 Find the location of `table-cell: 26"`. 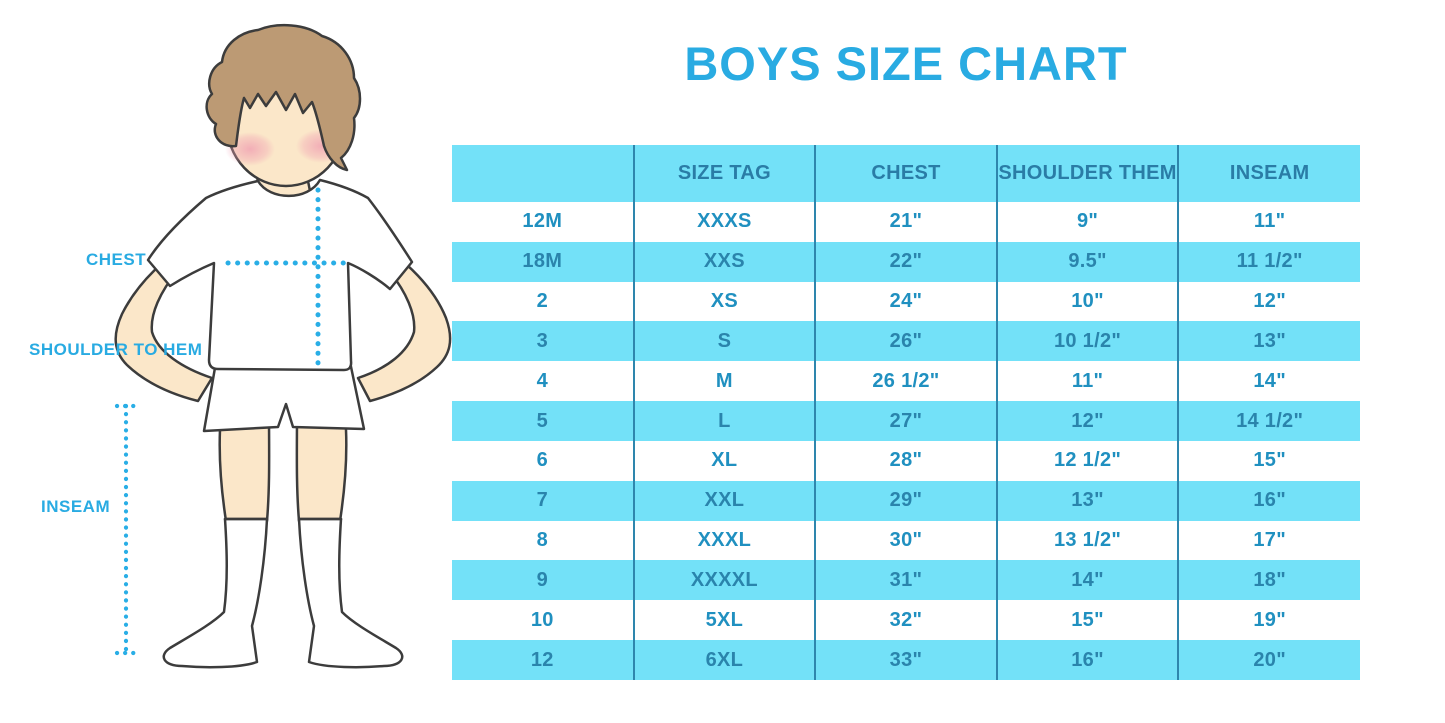

table-cell: 26" is located at coordinates (905, 341).